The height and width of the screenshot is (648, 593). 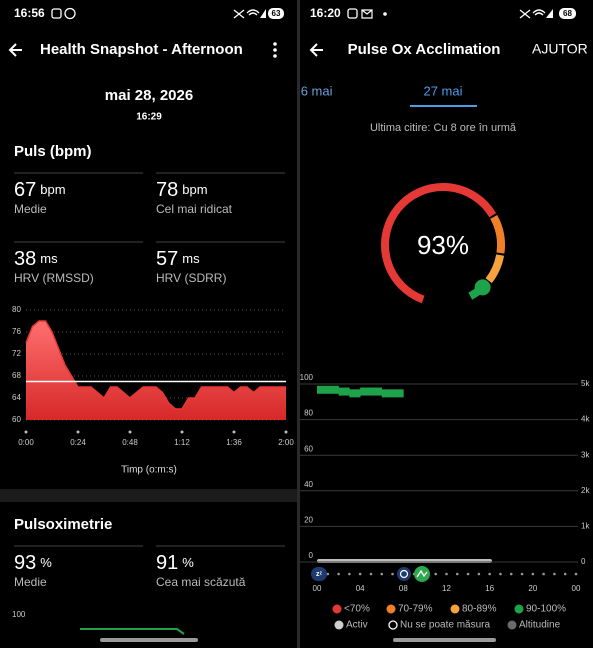 I want to click on status-time: 16:20, so click(x=325, y=13).